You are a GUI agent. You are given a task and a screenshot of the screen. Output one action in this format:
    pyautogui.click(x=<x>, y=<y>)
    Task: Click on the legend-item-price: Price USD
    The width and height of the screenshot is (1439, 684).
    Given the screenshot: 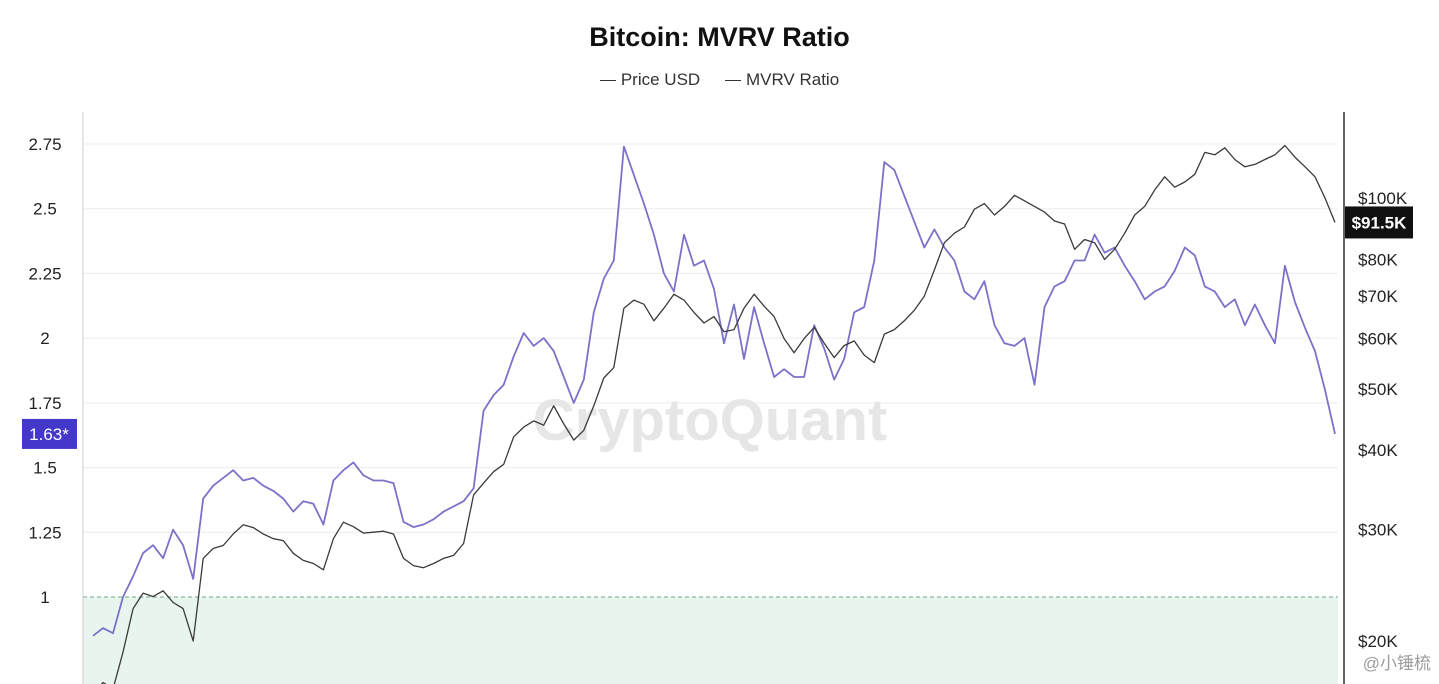 What is the action you would take?
    pyautogui.click(x=650, y=80)
    